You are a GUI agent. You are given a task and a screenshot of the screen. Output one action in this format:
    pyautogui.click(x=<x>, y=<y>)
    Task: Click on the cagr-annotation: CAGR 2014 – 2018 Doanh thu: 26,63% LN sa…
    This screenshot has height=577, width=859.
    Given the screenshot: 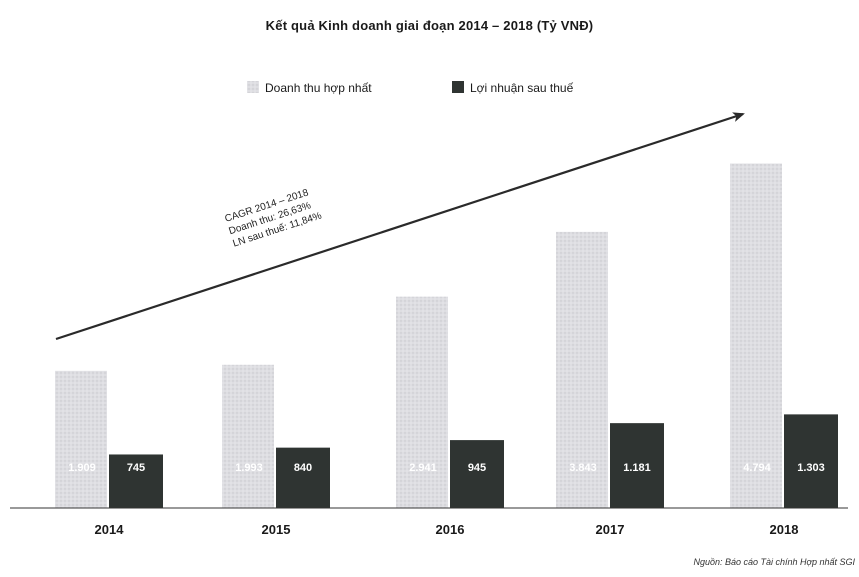 What is the action you would take?
    pyautogui.click(x=274, y=218)
    